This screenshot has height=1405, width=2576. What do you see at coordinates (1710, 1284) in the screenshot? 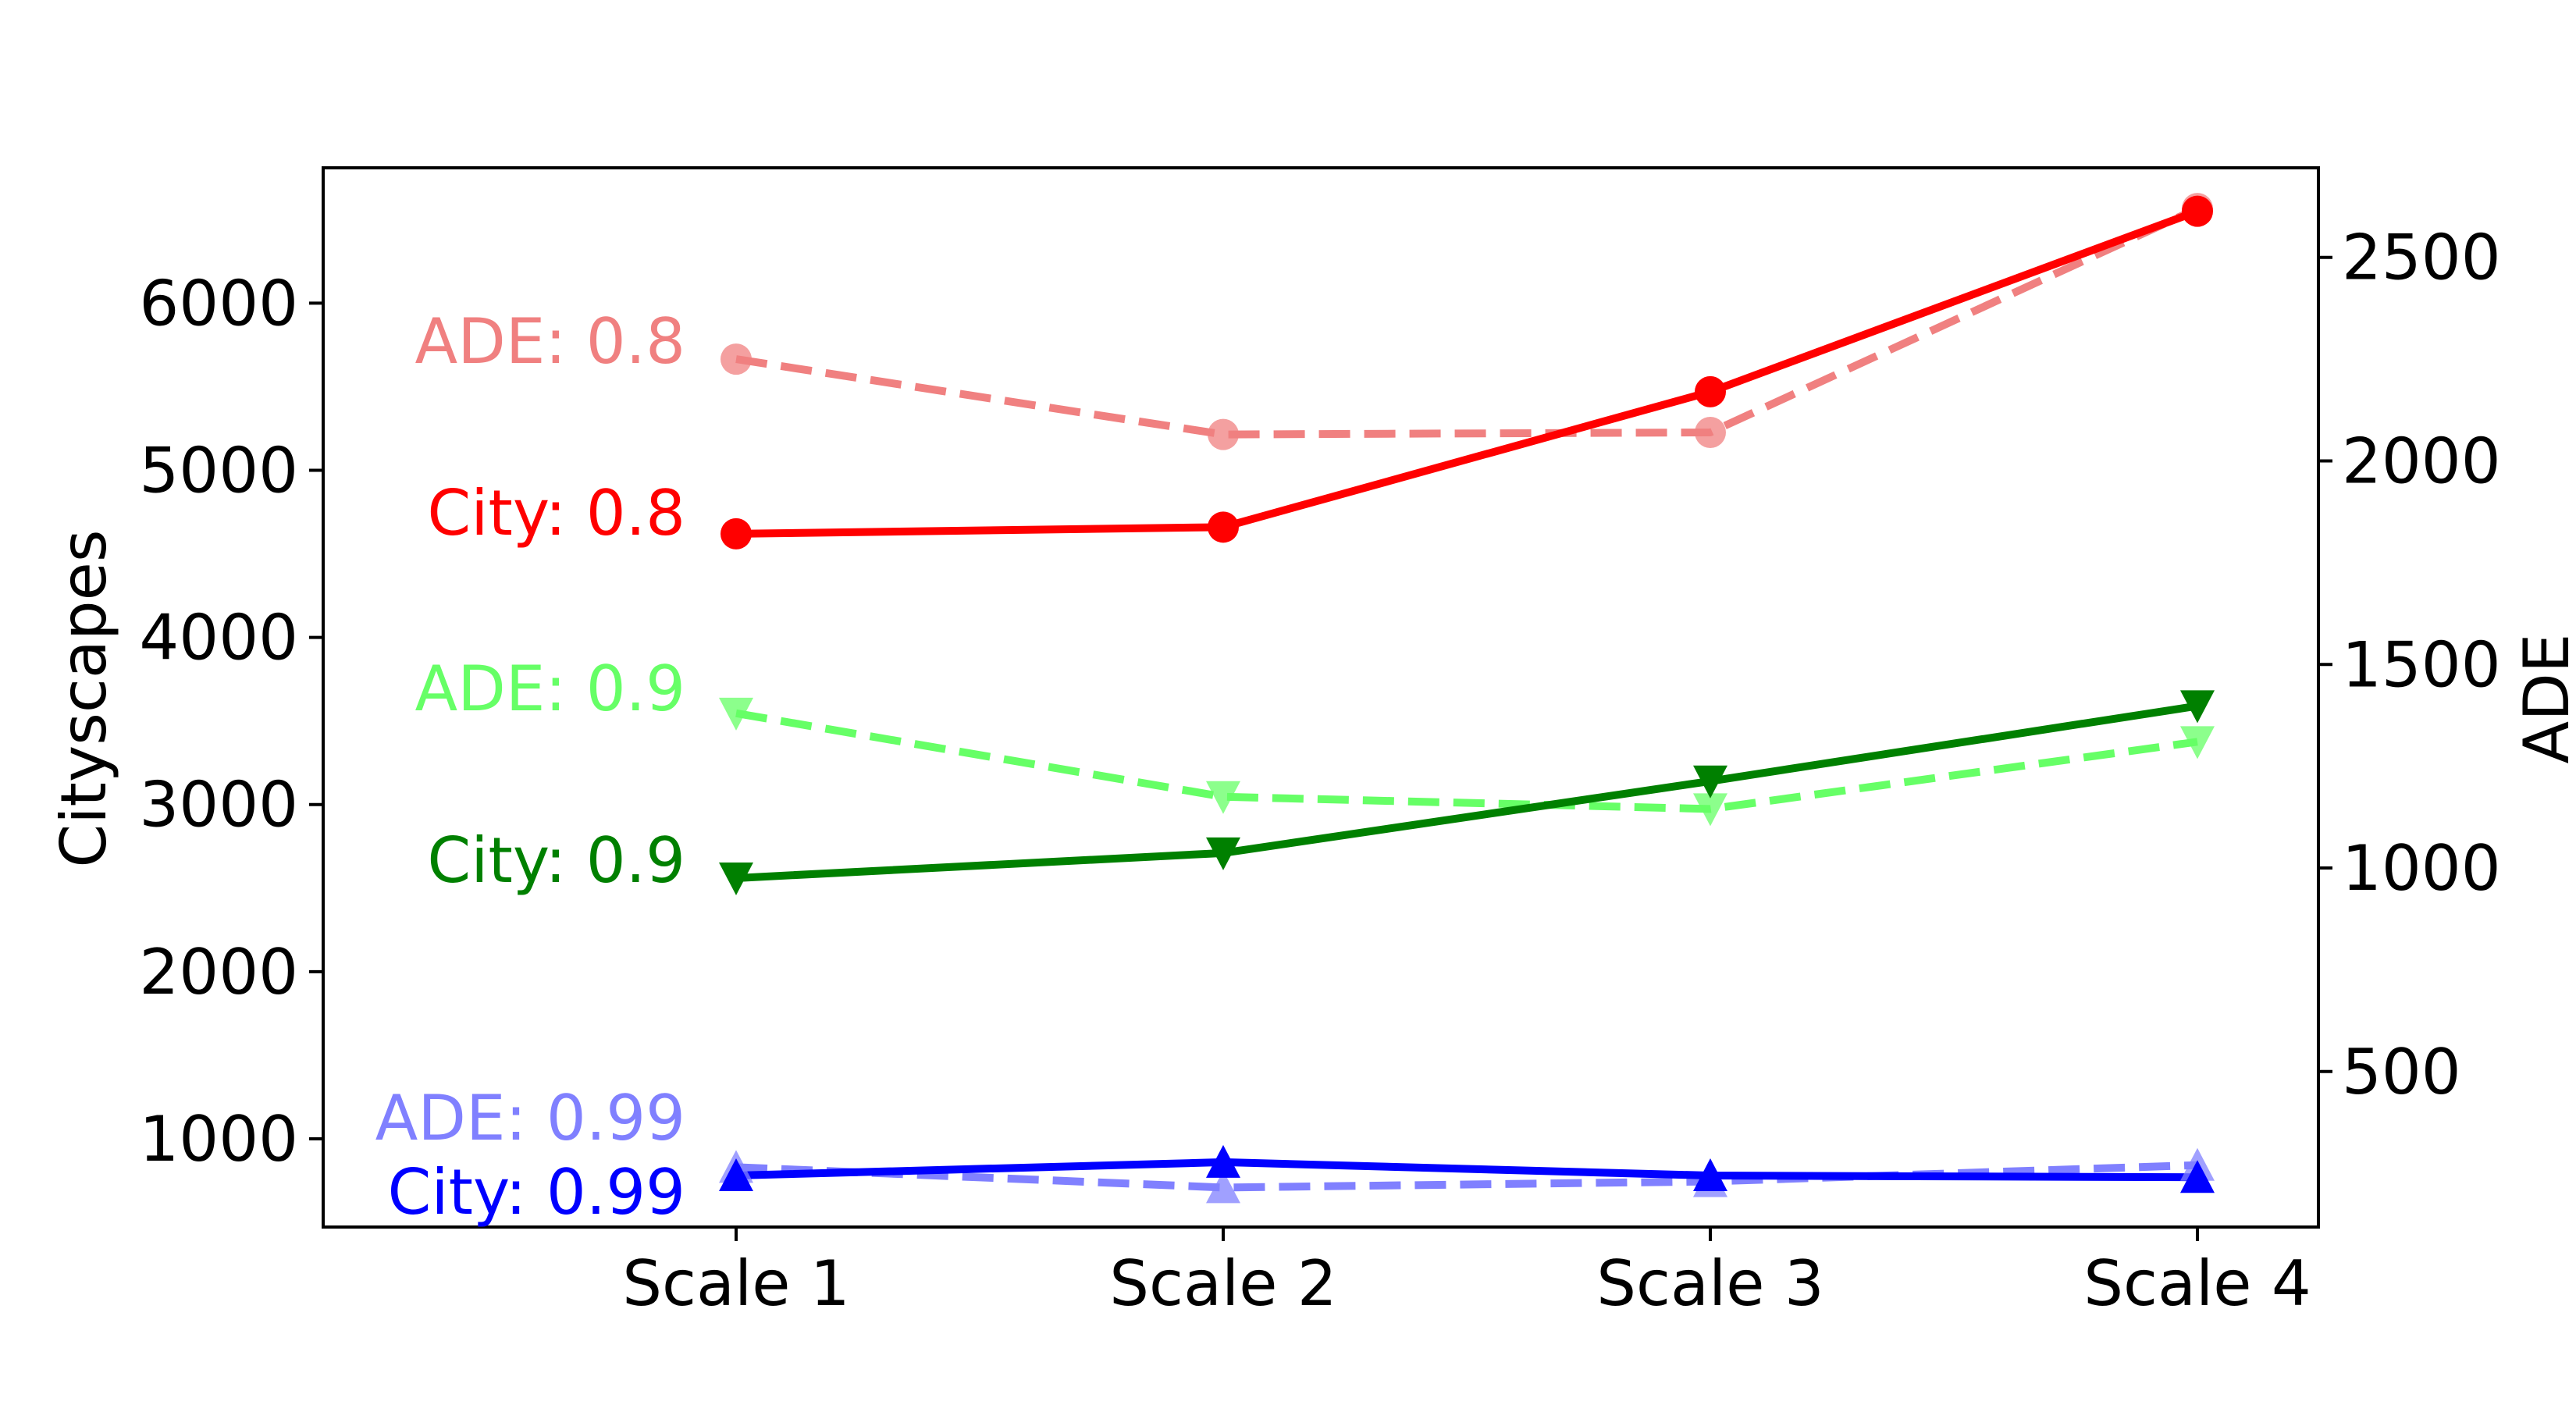
I see `x-tick-label: Scale 3` at bounding box center [1710, 1284].